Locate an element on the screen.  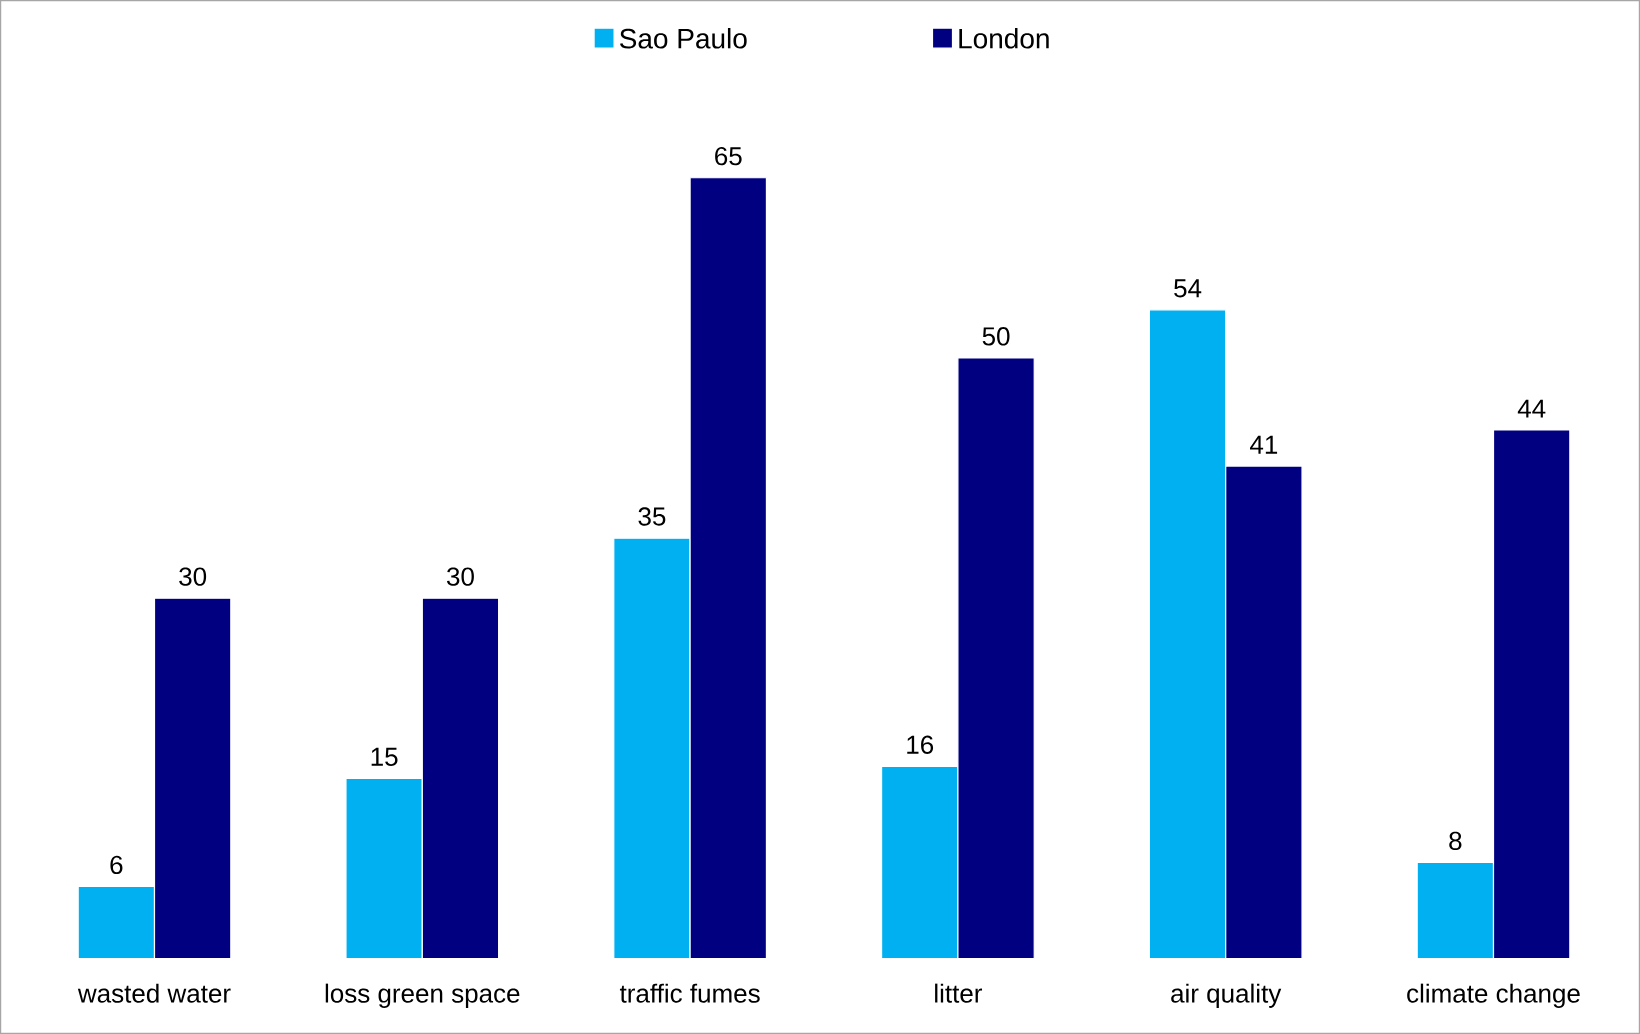
data-label: 15 is located at coordinates (384, 756).